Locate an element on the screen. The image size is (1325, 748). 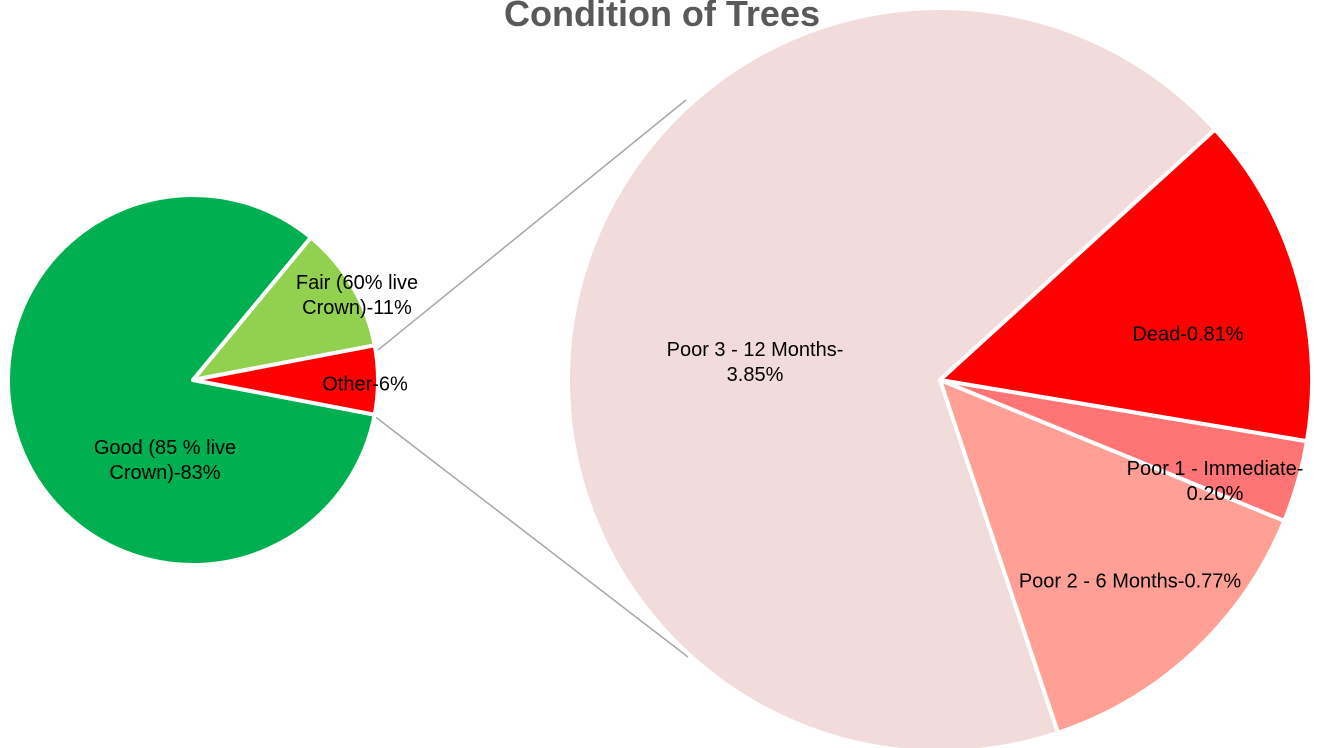
chart-title: Condition of Trees is located at coordinates (662, 17).